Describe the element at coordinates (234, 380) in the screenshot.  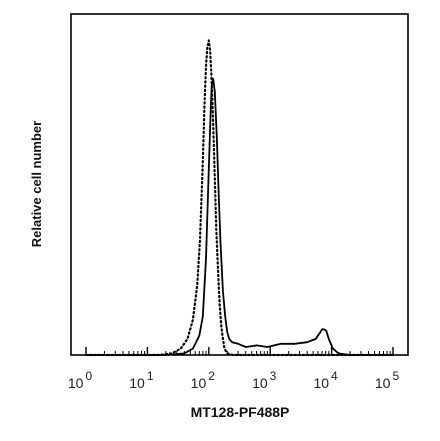
I see `x-tick-labels: 10 0 10 1 10 2 10 3 10 4 10 5` at that location.